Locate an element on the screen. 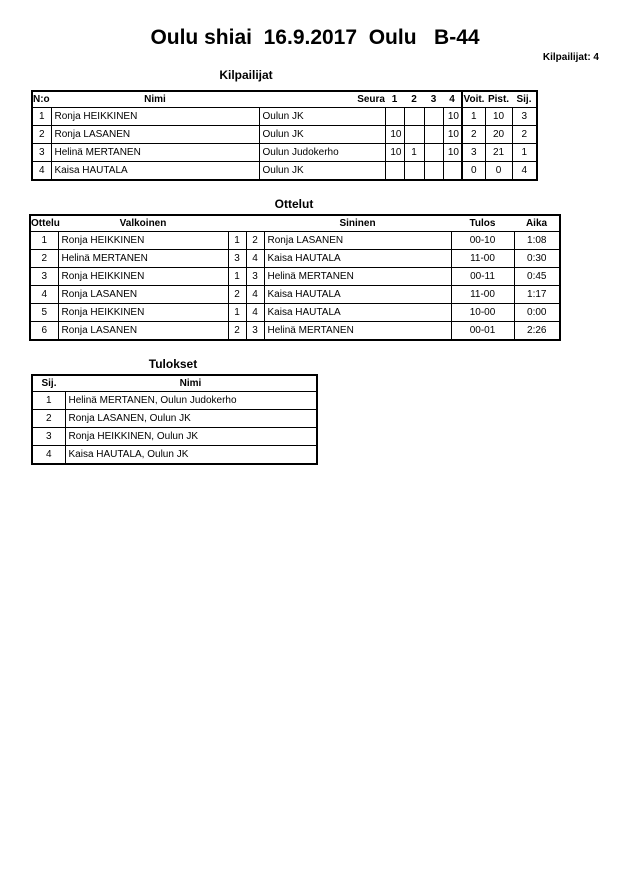 The height and width of the screenshot is (891, 630). table-cell: 1:17 is located at coordinates (537, 294).